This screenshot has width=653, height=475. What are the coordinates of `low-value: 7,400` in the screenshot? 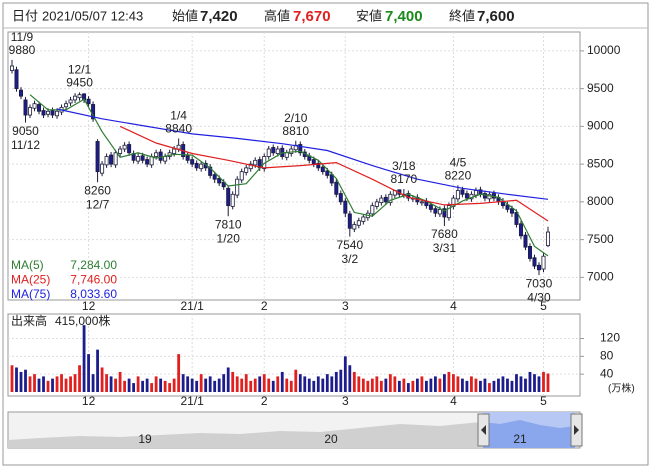 It's located at (404, 16).